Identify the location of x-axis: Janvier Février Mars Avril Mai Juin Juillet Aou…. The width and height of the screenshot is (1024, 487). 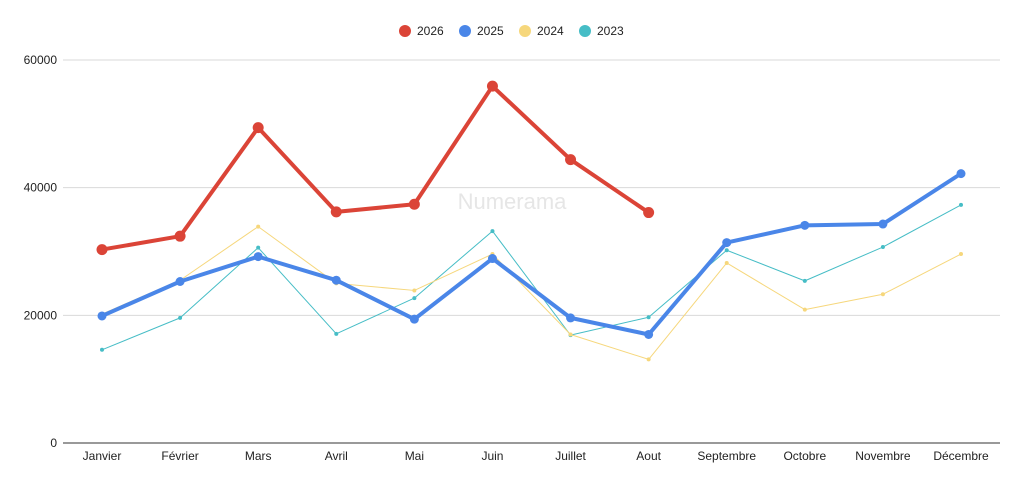
(536, 456).